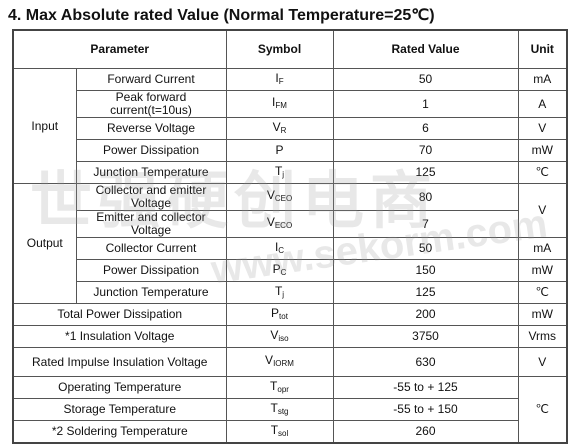  What do you see at coordinates (283, 316) in the screenshot?
I see `symbol-subscript: tot` at bounding box center [283, 316].